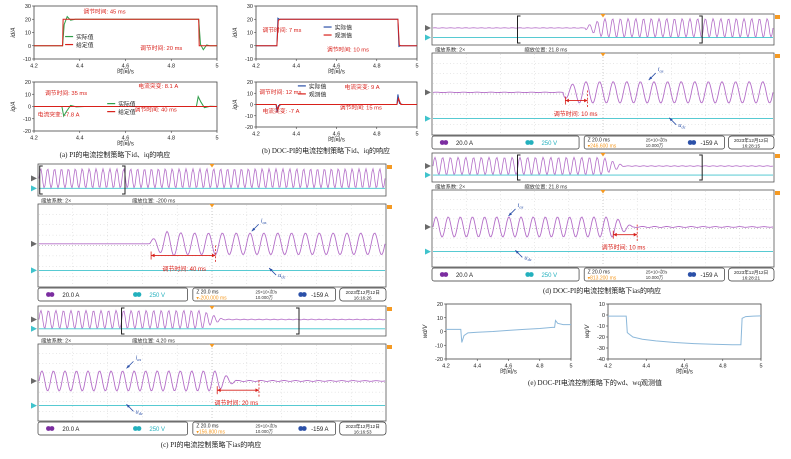  Describe the element at coordinates (588, 331) in the screenshot. I see `y-axis-label: wq/V` at that location.